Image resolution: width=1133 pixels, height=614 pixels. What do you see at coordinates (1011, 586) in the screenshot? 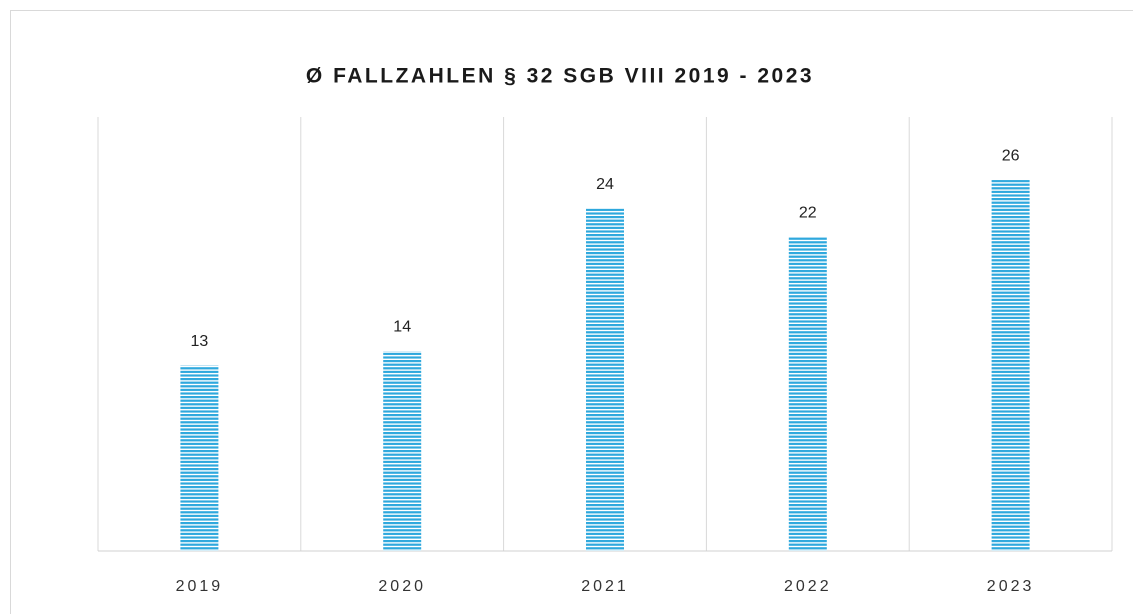
I see `x-tick-label: 2023` at bounding box center [1011, 586].